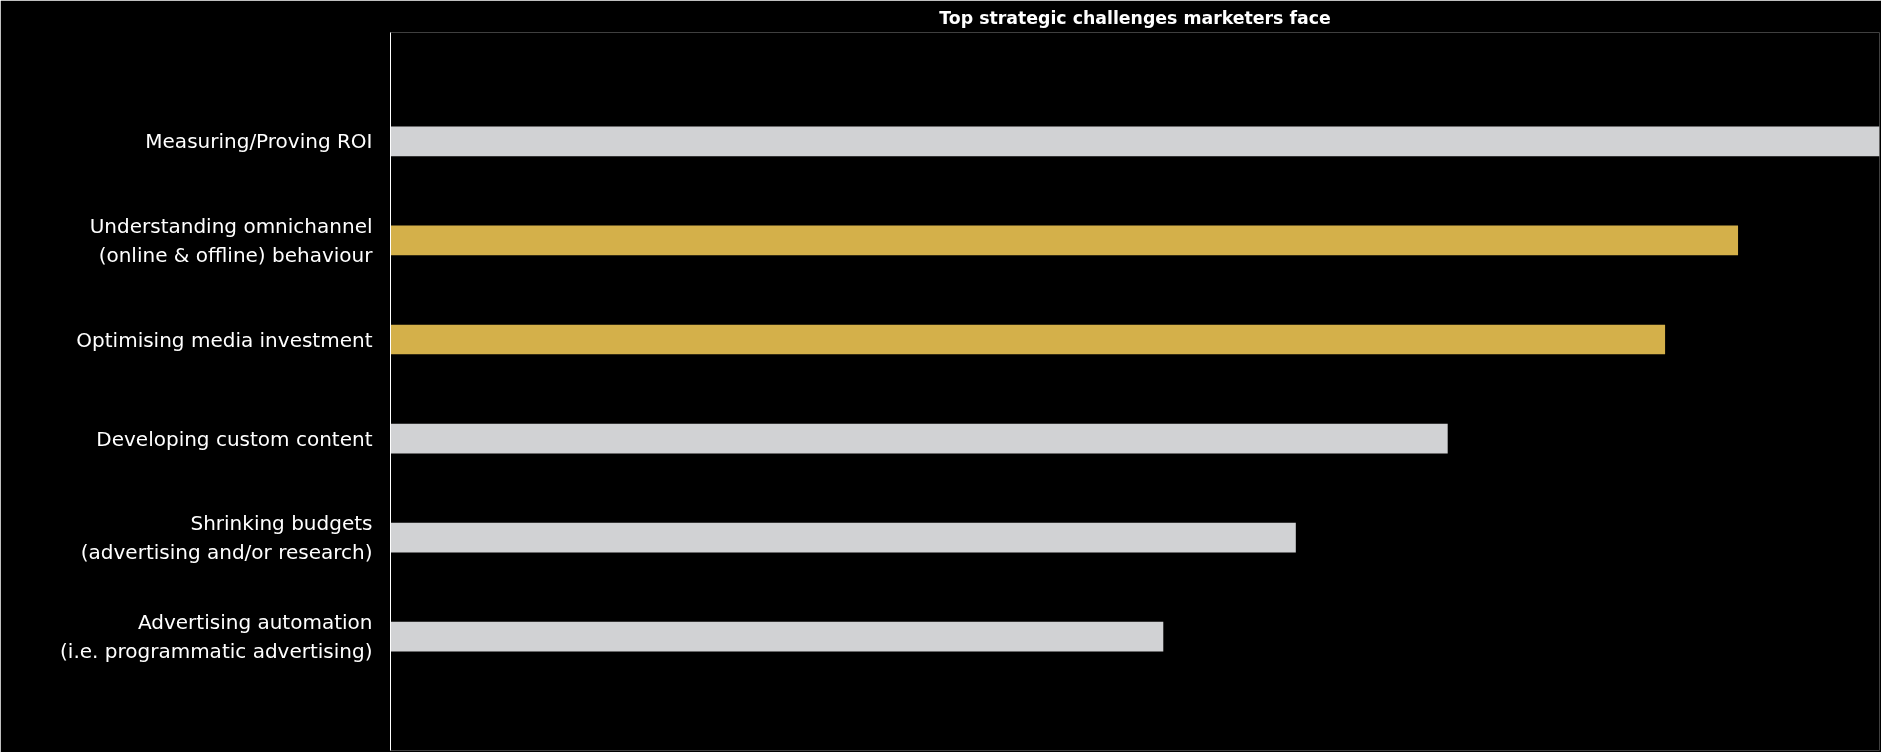  What do you see at coordinates (226, 537) in the screenshot?
I see `y-tick-label: Shrinking budgets (advertising and/or research)` at bounding box center [226, 537].